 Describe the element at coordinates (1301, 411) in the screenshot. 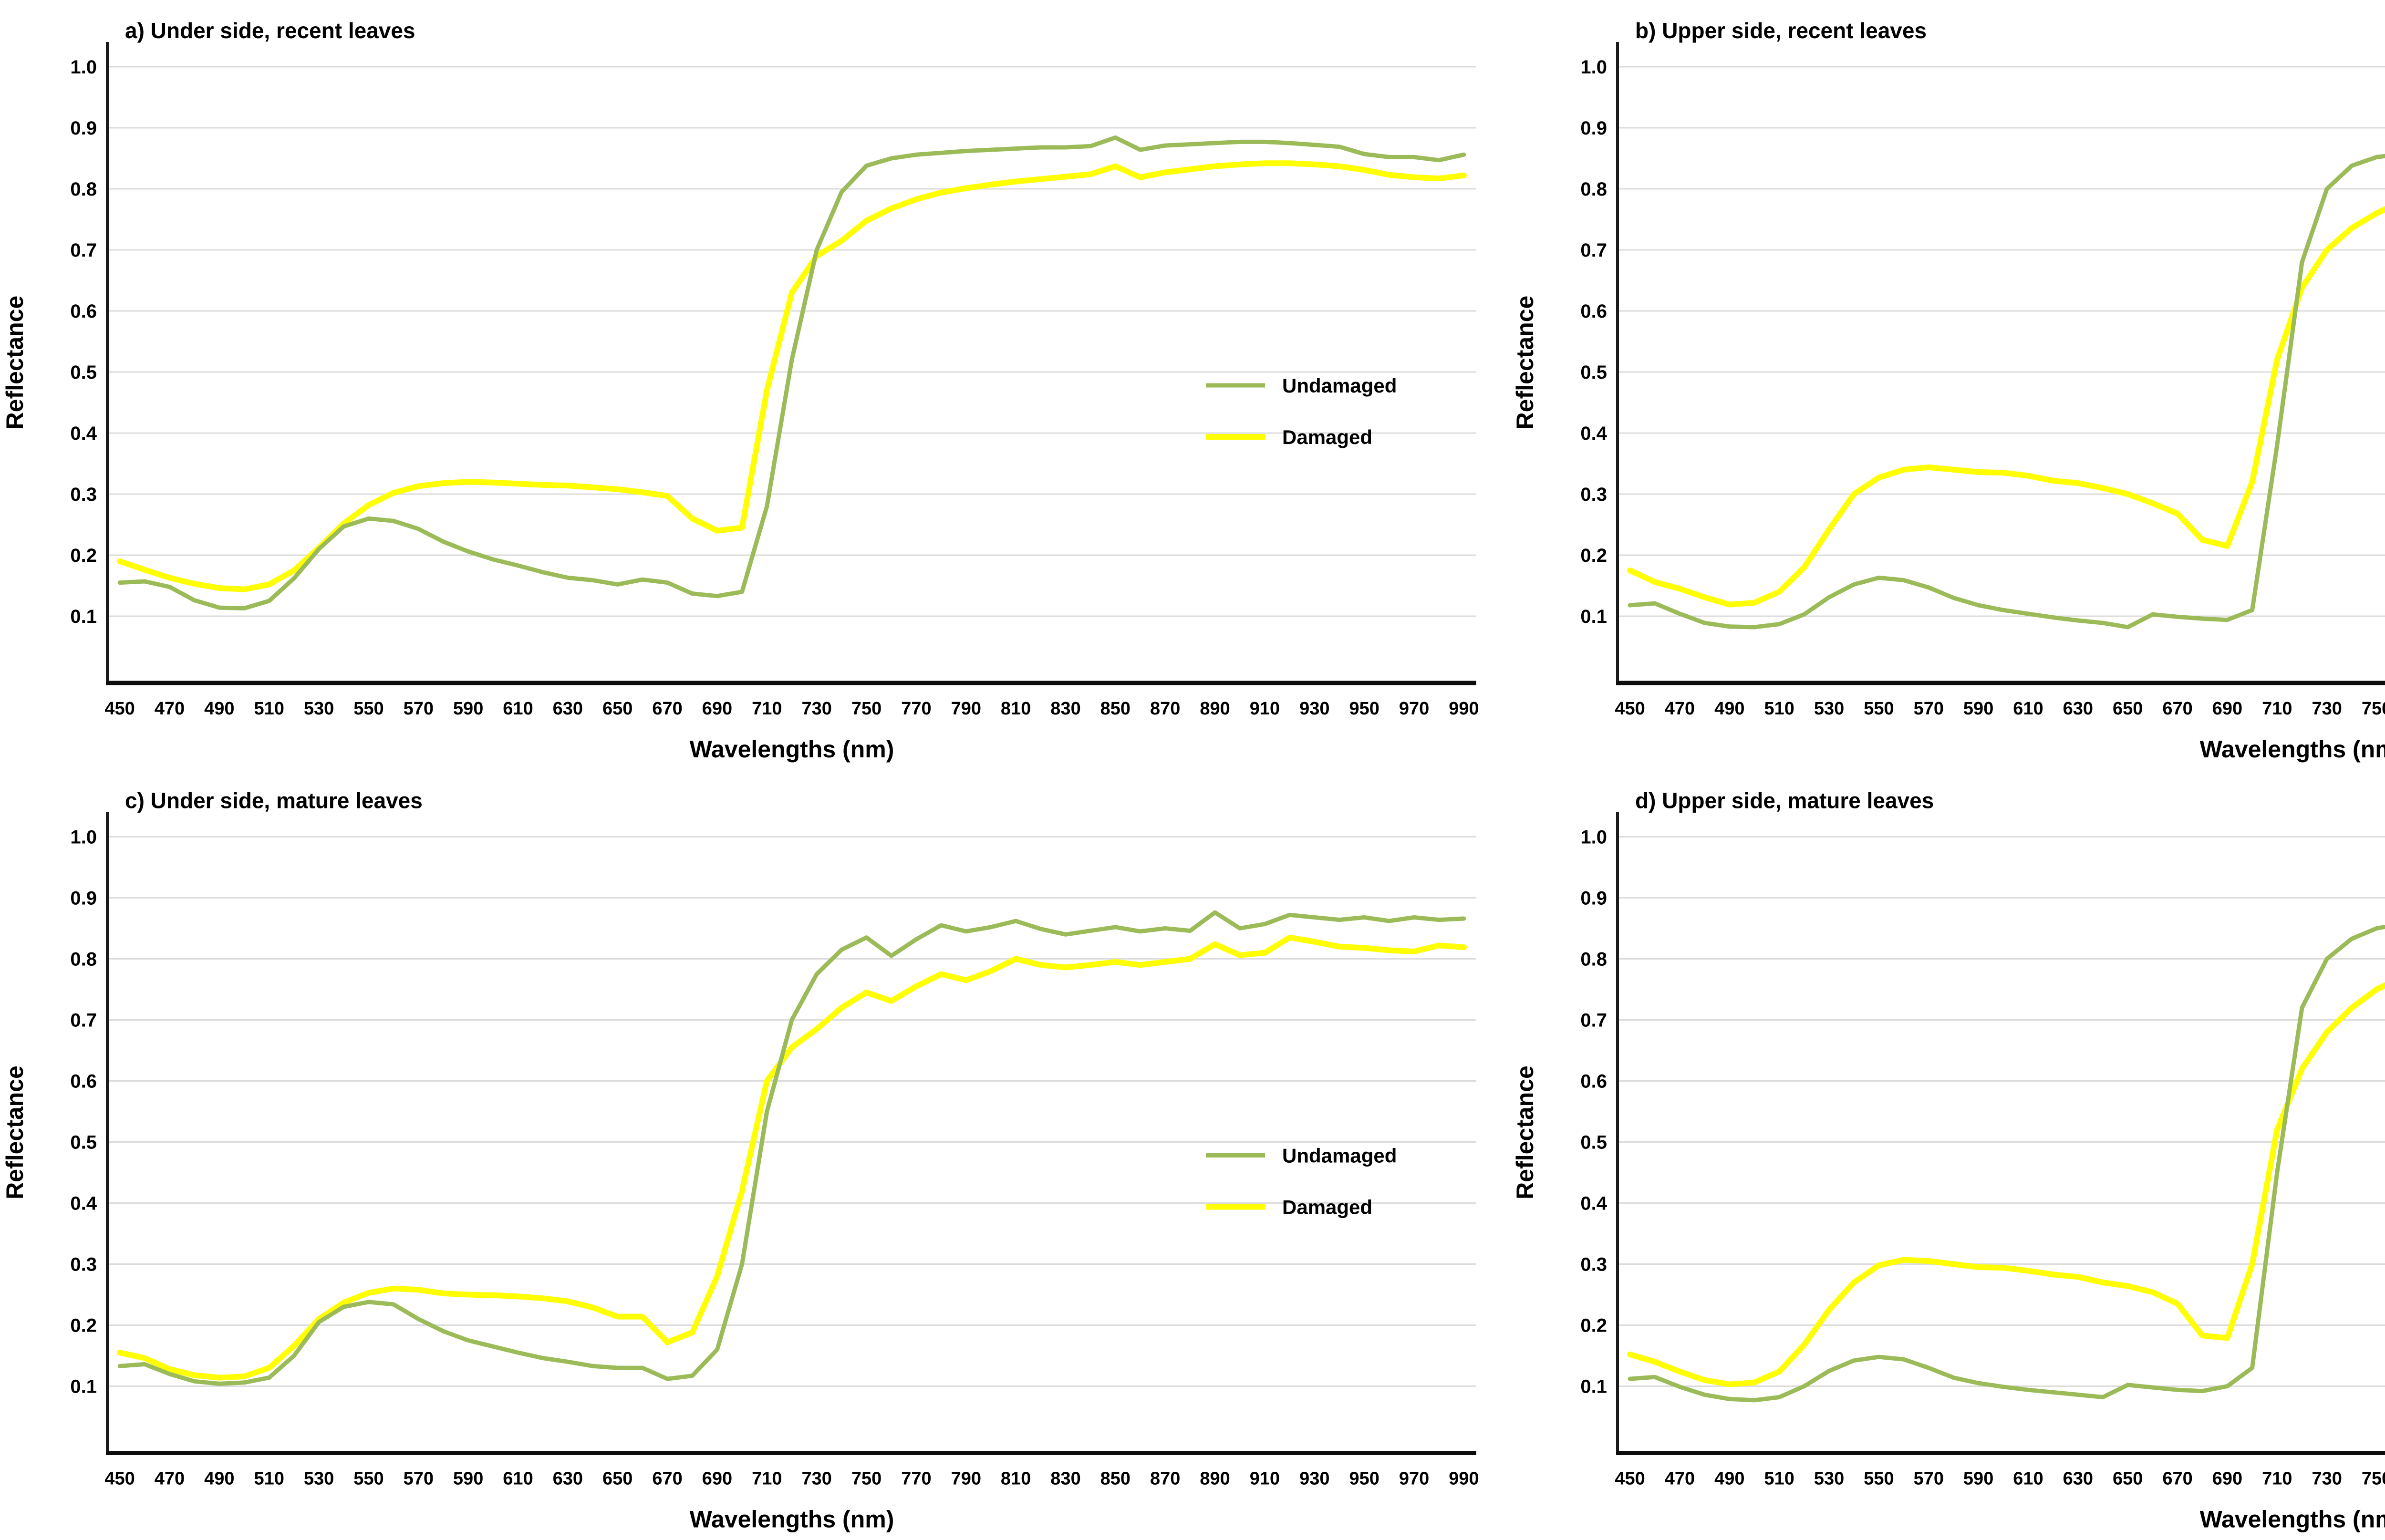

I see `legend: Undamaged Damaged` at that location.